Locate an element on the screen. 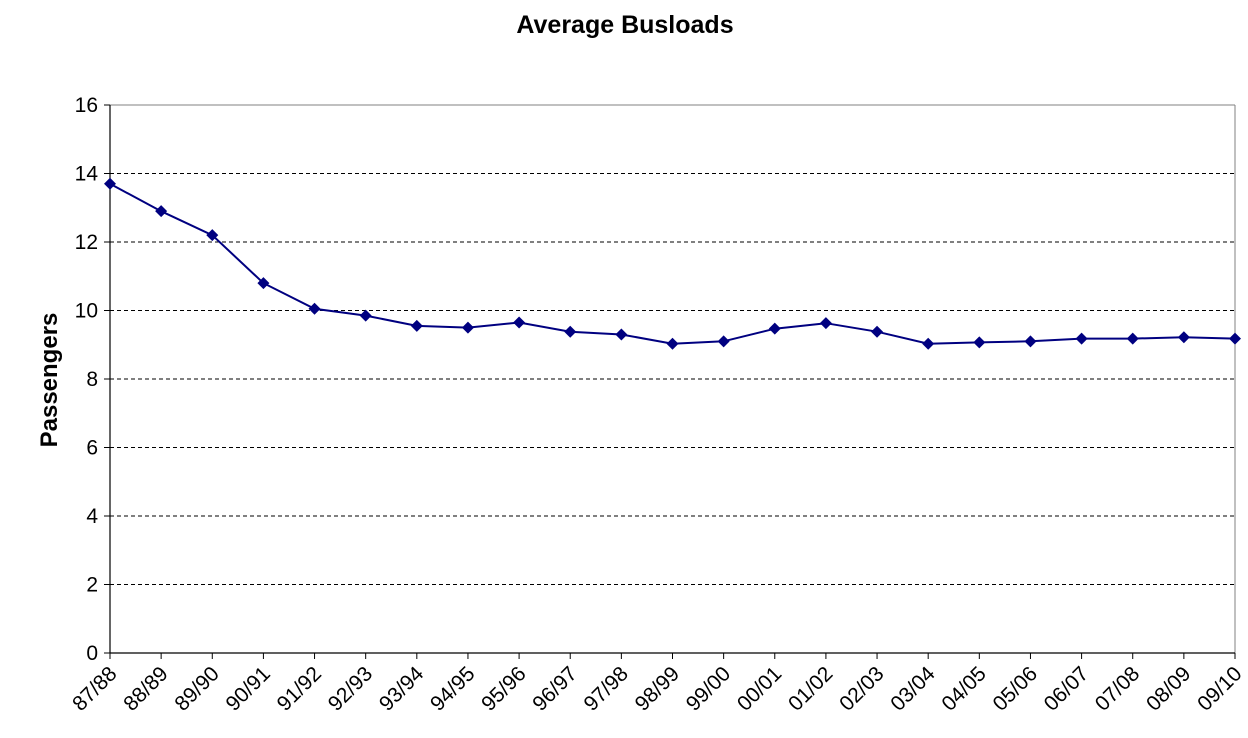 The height and width of the screenshot is (738, 1248). y-tick-label-12: 12 is located at coordinates (86, 242).